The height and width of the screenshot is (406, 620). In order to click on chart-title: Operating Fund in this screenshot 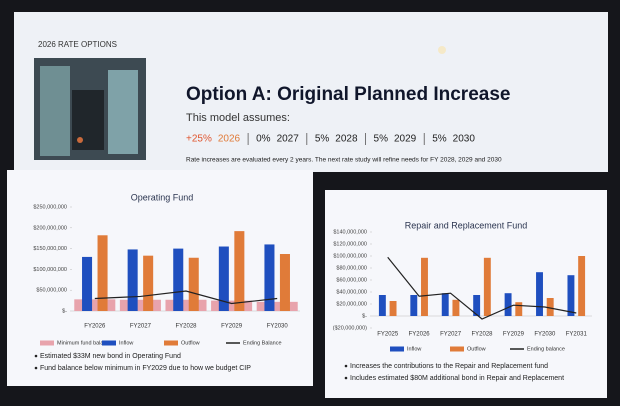, I will do `click(162, 197)`.